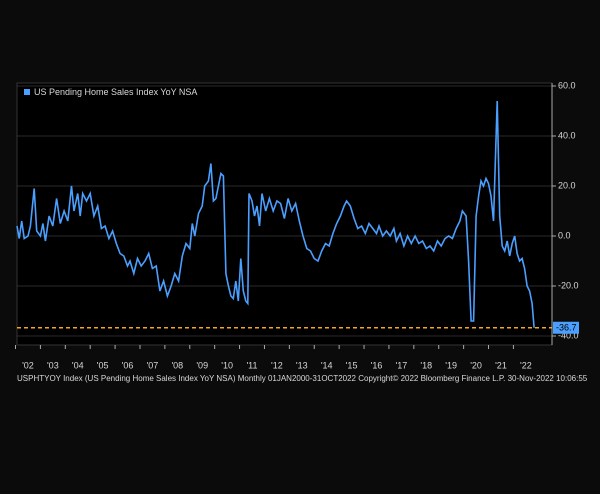  What do you see at coordinates (27, 92) in the screenshot?
I see `legend-swatch` at bounding box center [27, 92].